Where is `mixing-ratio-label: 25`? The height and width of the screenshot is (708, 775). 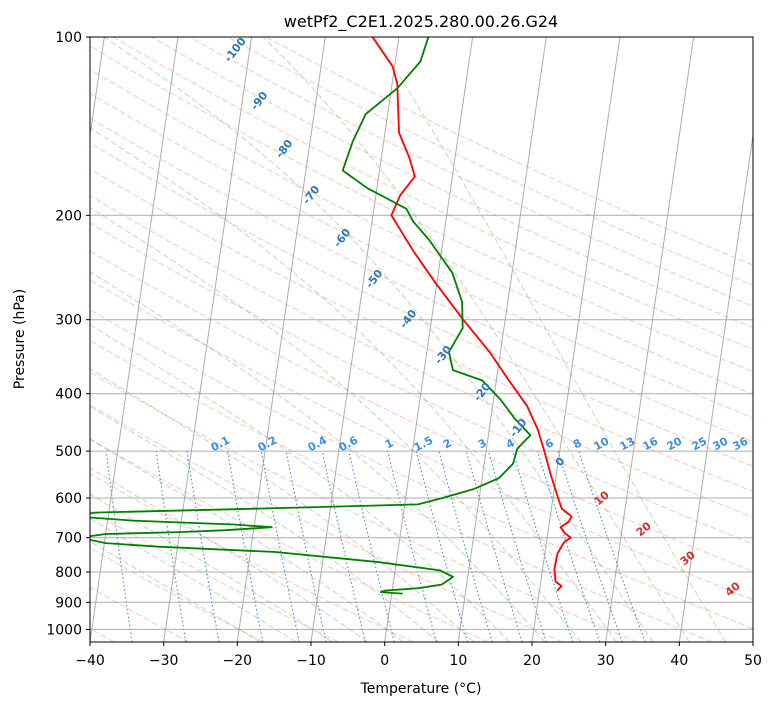
mixing-ratio-label: 25 is located at coordinates (700, 444).